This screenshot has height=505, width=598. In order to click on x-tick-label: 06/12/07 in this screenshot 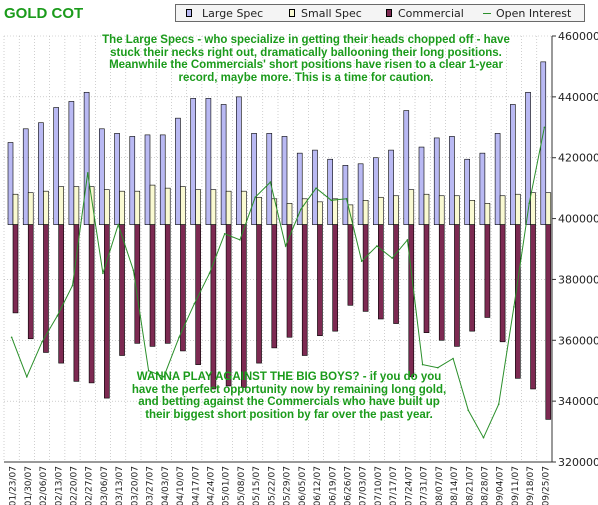, I will do `click(318, 485)`.